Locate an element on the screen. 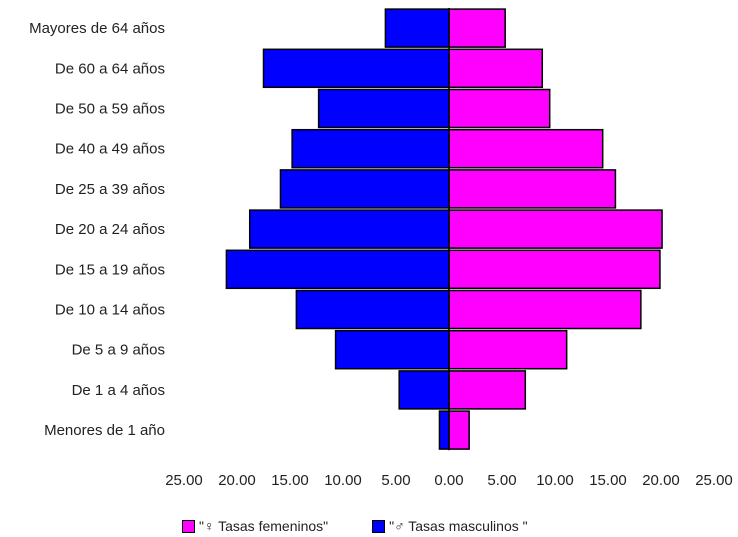 Image resolution: width=738 pixels, height=537 pixels. legend-swatch-female is located at coordinates (188, 526).